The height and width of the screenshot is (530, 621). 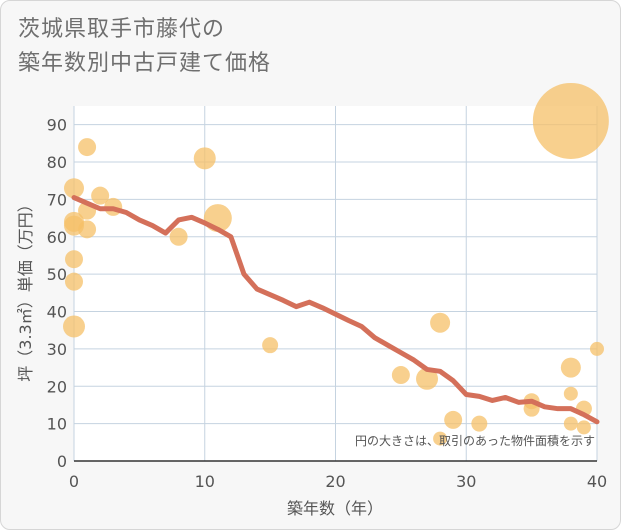 What do you see at coordinates (205, 481) in the screenshot?
I see `x-tick-label: 10` at bounding box center [205, 481].